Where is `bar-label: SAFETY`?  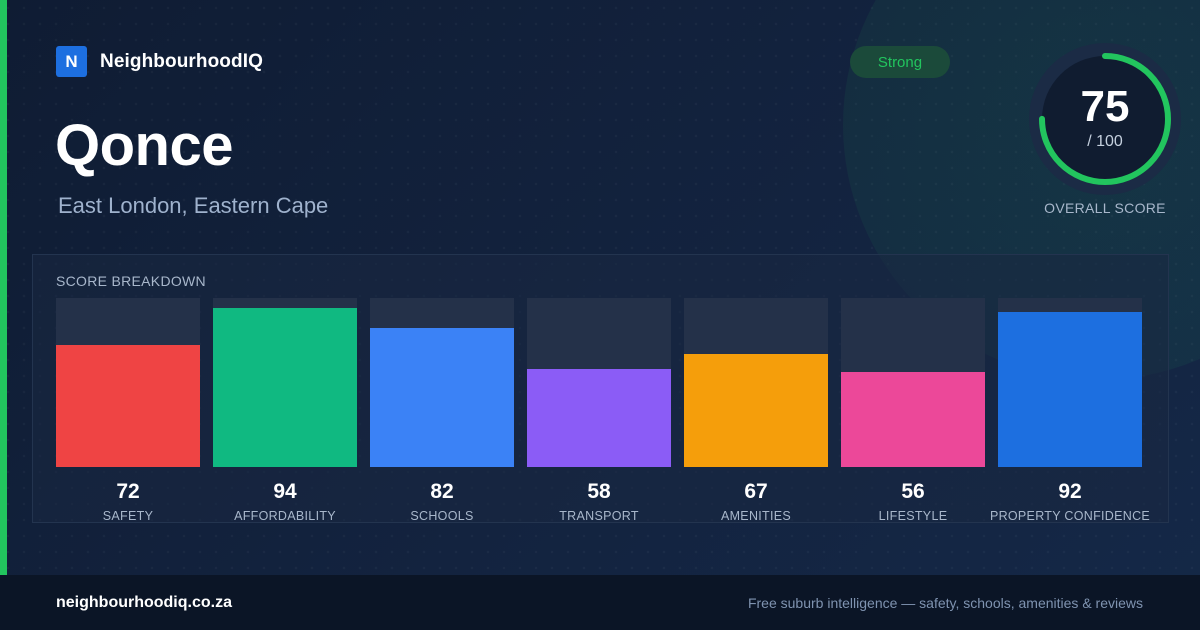 bar-label: SAFETY is located at coordinates (128, 516).